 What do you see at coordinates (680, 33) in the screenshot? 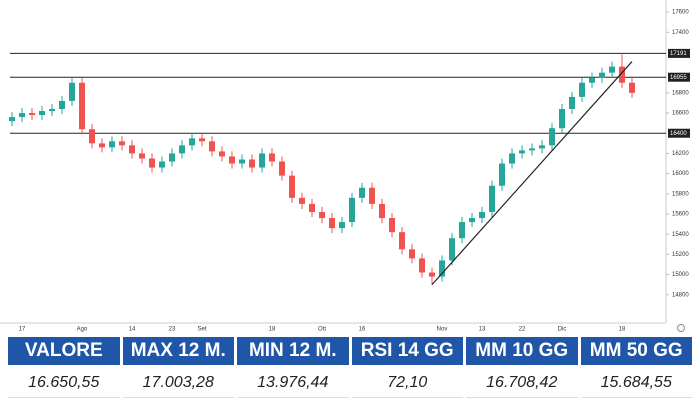
I see `y-tick-label: 17400` at bounding box center [680, 33].